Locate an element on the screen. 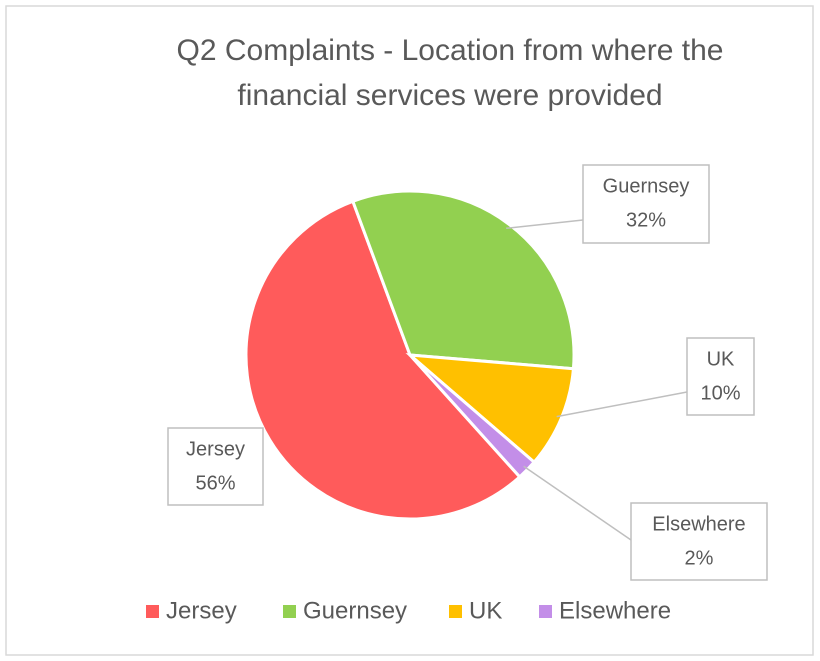 The width and height of the screenshot is (820, 661). label-category: Elsewhere is located at coordinates (698, 524).